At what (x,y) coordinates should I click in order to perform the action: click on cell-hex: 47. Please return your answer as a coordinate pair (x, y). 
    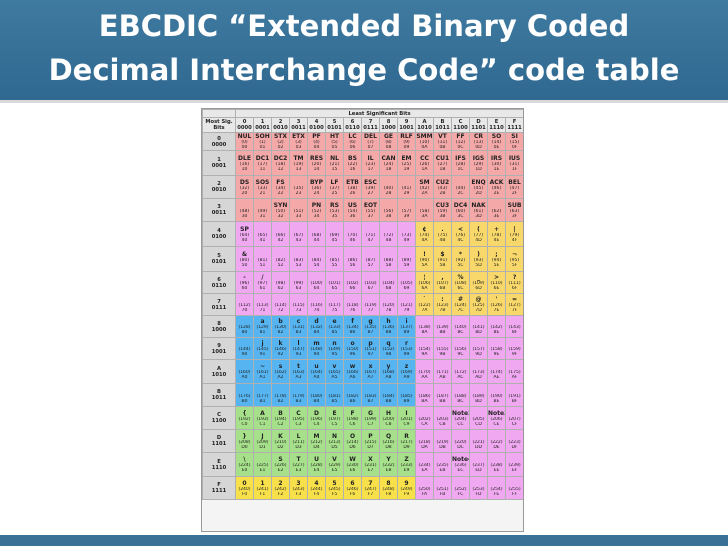
    Looking at the image, I should click on (370, 240).